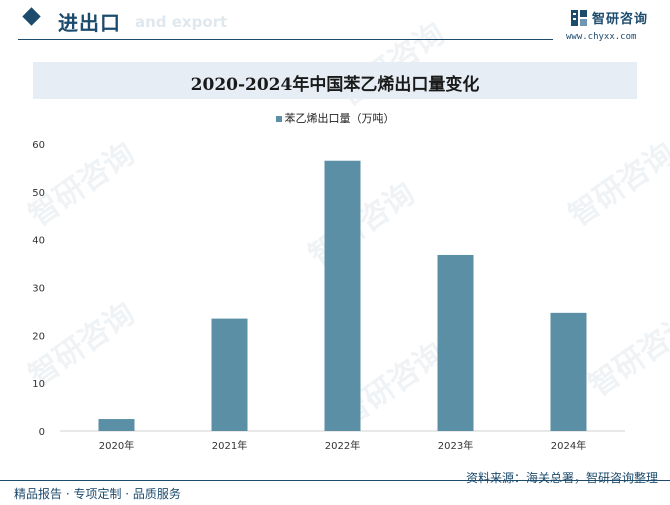  I want to click on y-tick-label: 10, so click(38, 384).